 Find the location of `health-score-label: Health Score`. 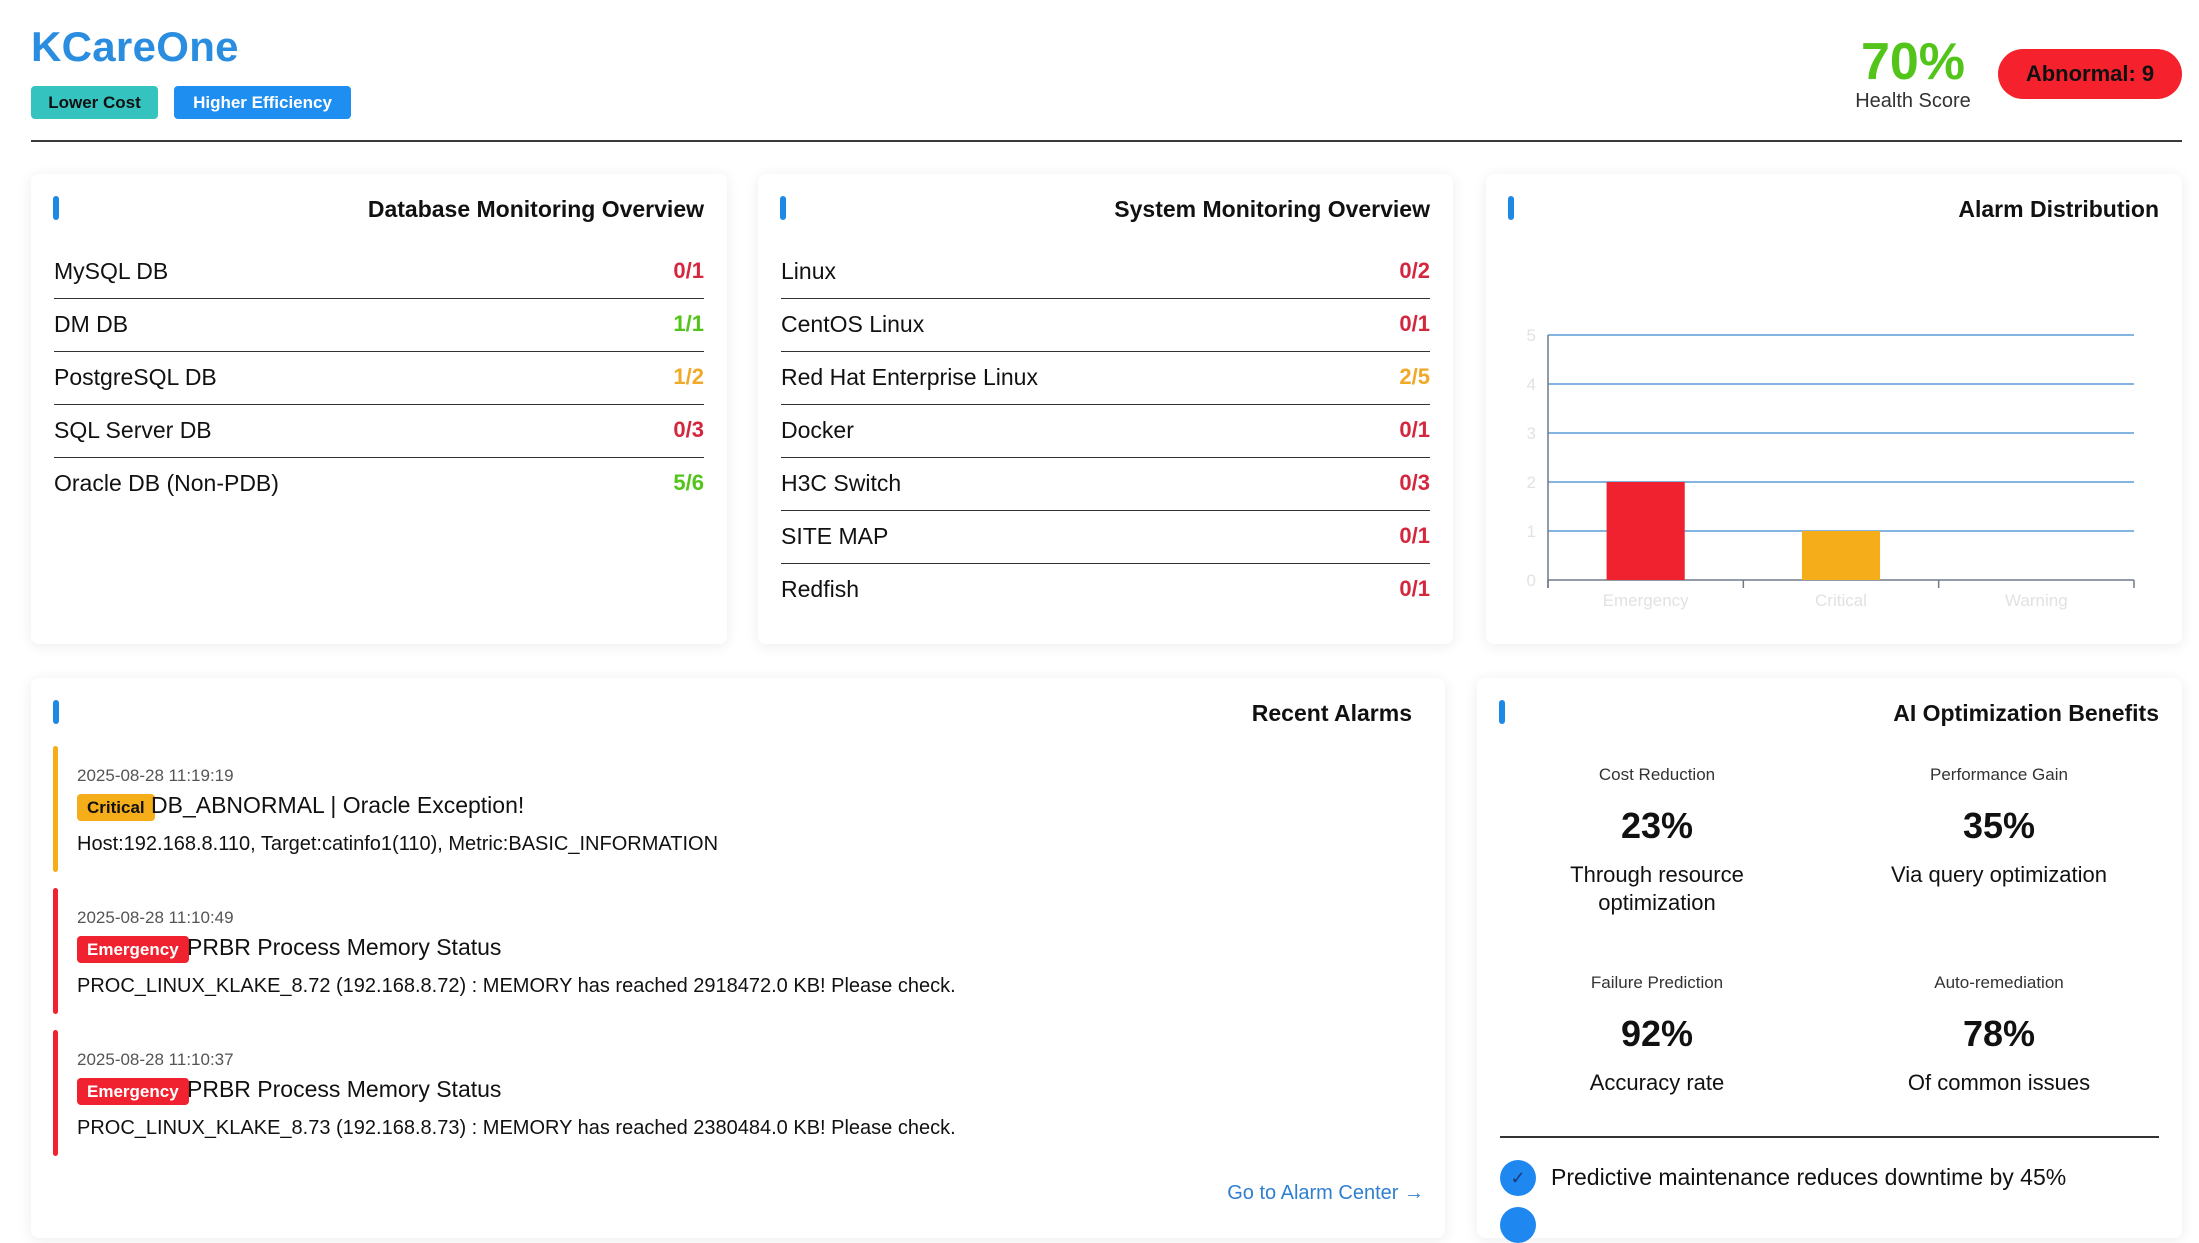

health-score-label: Health Score is located at coordinates (1913, 101).